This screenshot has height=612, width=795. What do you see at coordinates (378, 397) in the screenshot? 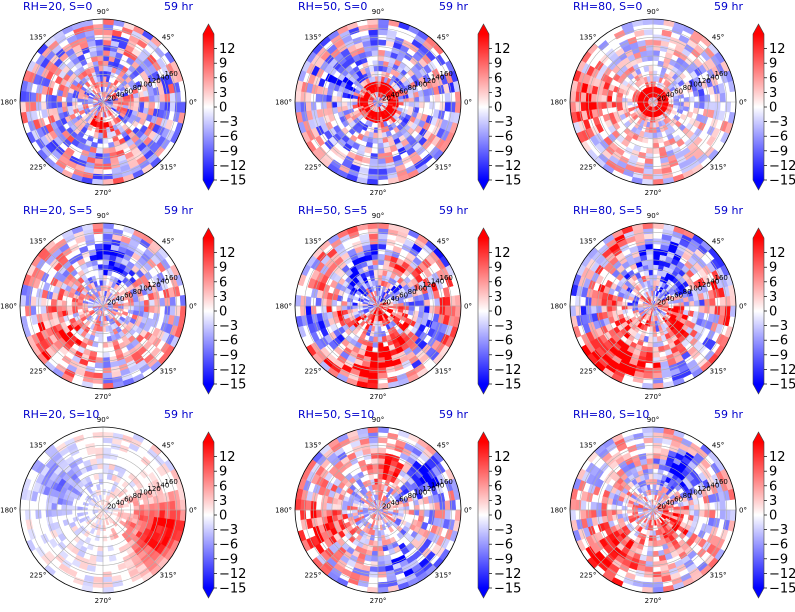
I see `angle-tick-label: 270°` at bounding box center [378, 397].